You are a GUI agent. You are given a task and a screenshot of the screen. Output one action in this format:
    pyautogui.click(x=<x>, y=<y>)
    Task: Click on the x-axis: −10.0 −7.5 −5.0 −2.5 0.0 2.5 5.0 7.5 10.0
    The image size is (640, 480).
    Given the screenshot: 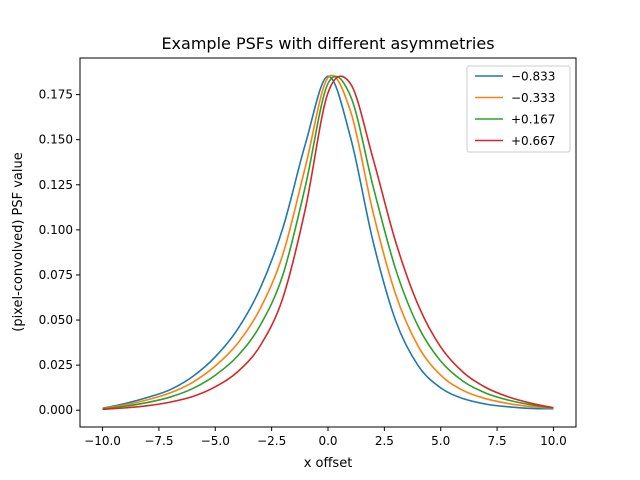 What is the action you would take?
    pyautogui.click(x=325, y=437)
    